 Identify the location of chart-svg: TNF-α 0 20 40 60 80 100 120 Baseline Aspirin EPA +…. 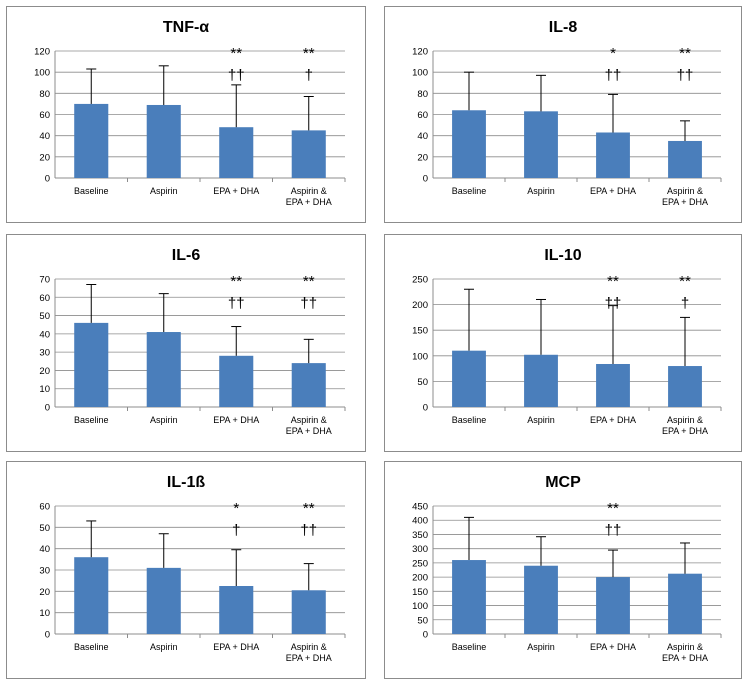
(190, 113).